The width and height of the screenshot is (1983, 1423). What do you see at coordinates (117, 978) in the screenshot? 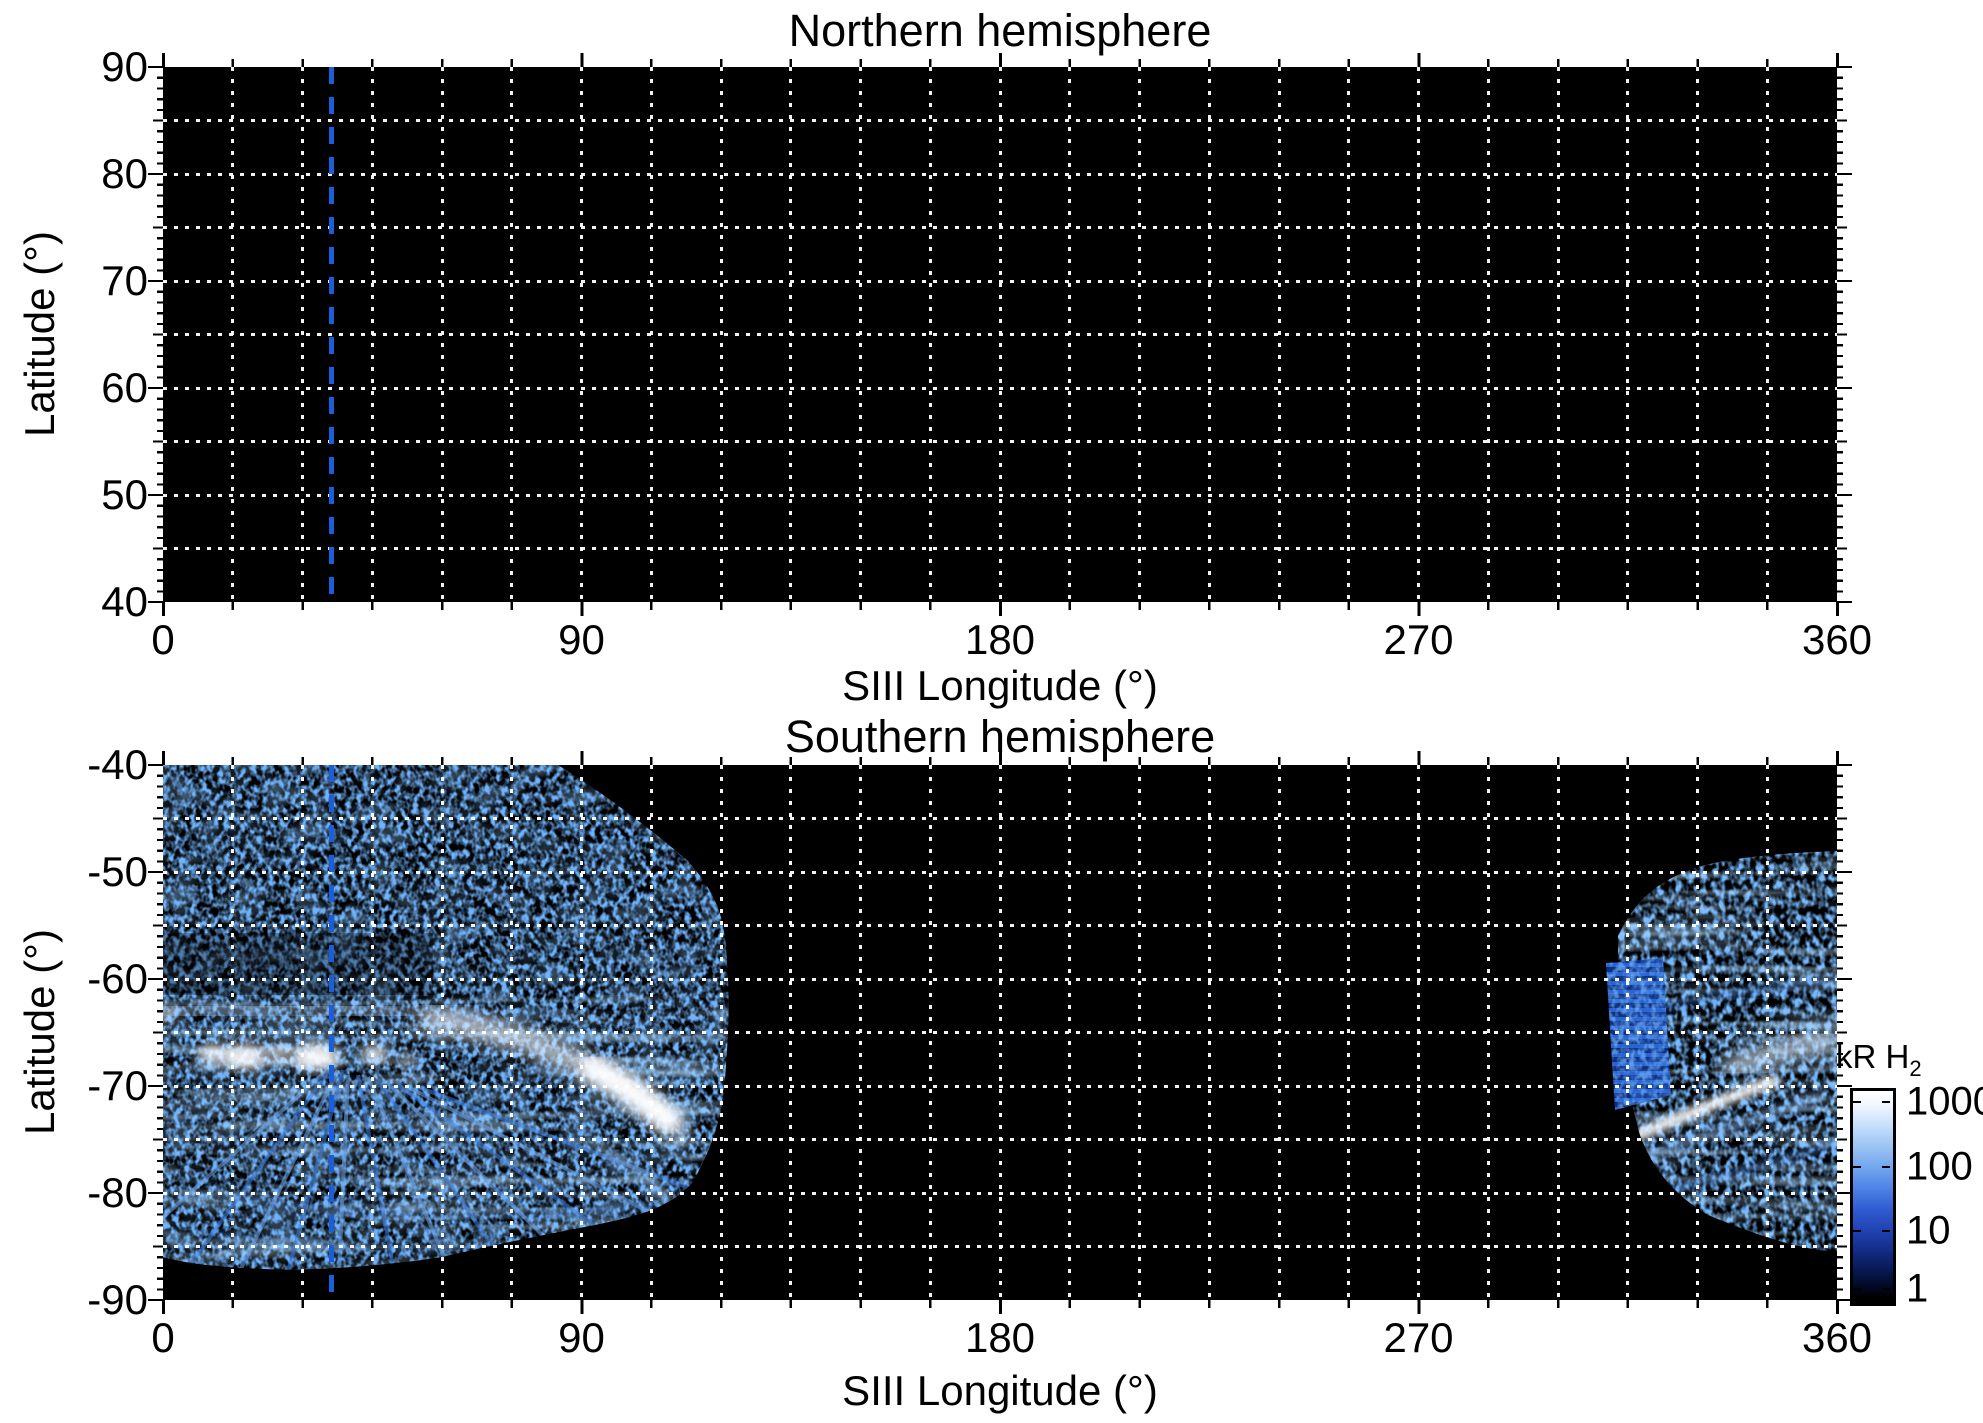
I see `y-tick-label: -60` at bounding box center [117, 978].